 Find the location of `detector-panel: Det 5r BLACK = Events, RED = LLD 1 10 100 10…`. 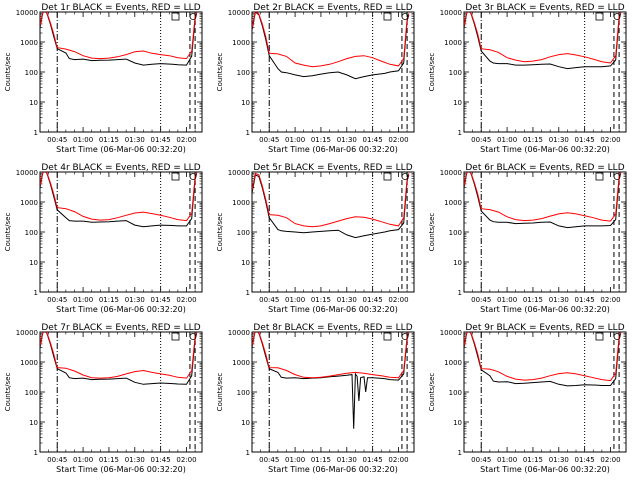

detector-panel: Det 5r BLACK = Events, RED = LLD 1 10 100 10… is located at coordinates (315, 238).